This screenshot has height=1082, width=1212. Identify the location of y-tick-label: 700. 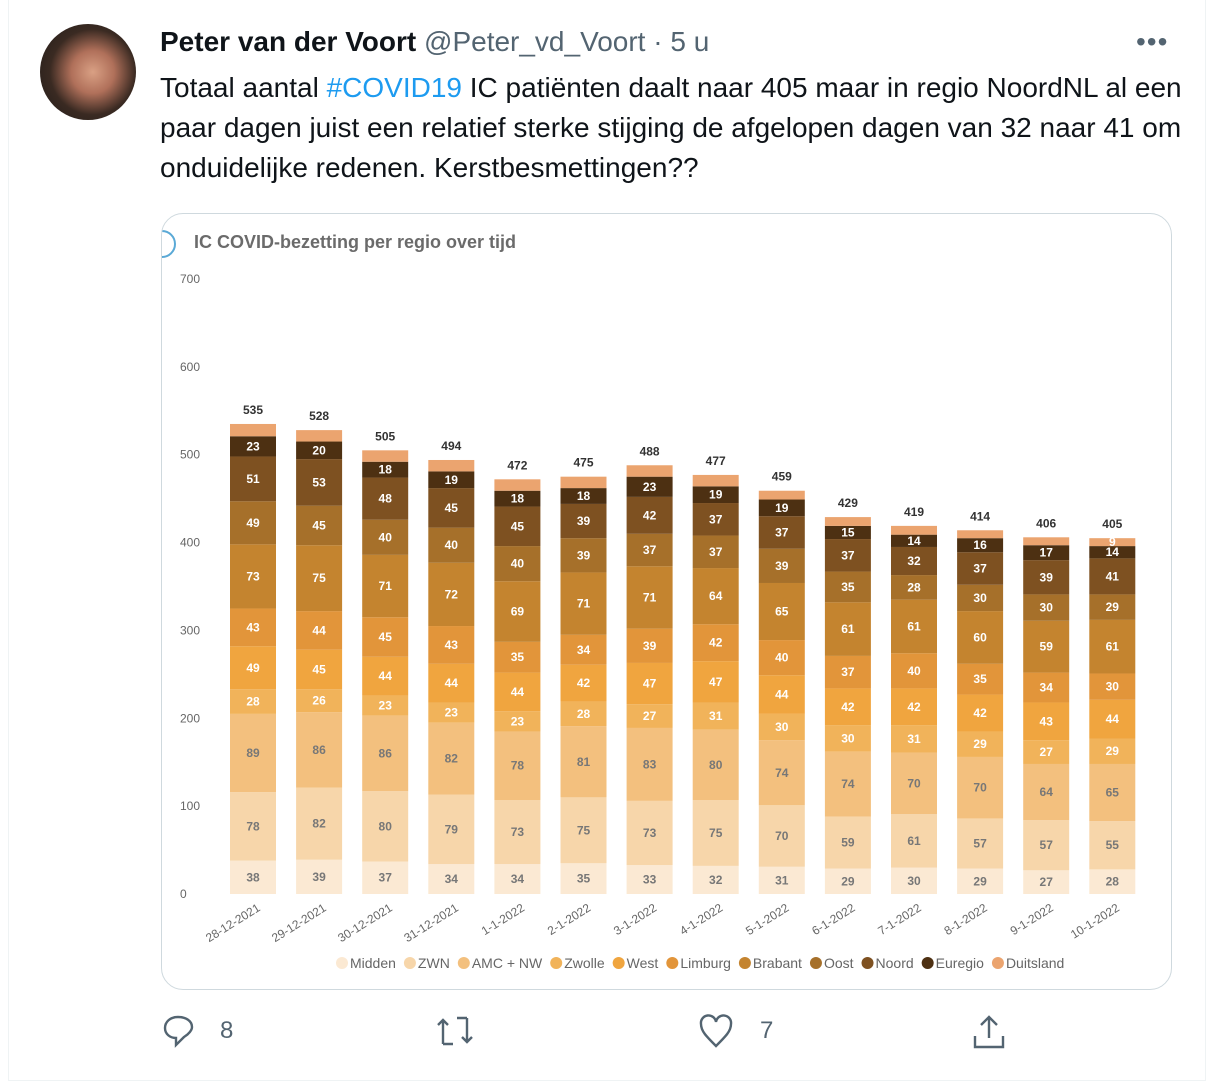
(190, 279).